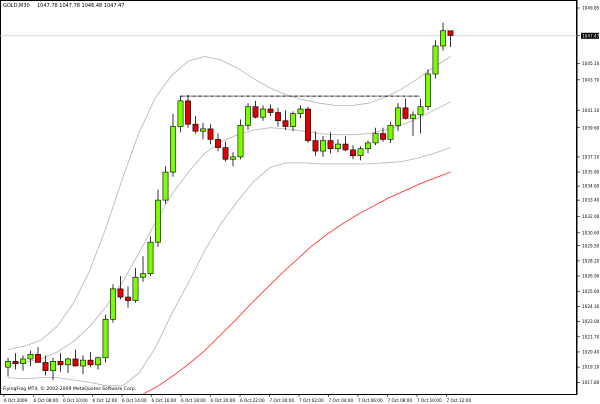 This screenshot has width=600, height=404. Describe the element at coordinates (591, 276) in the screenshot. I see `y-tick-label: 1026.90` at that location.